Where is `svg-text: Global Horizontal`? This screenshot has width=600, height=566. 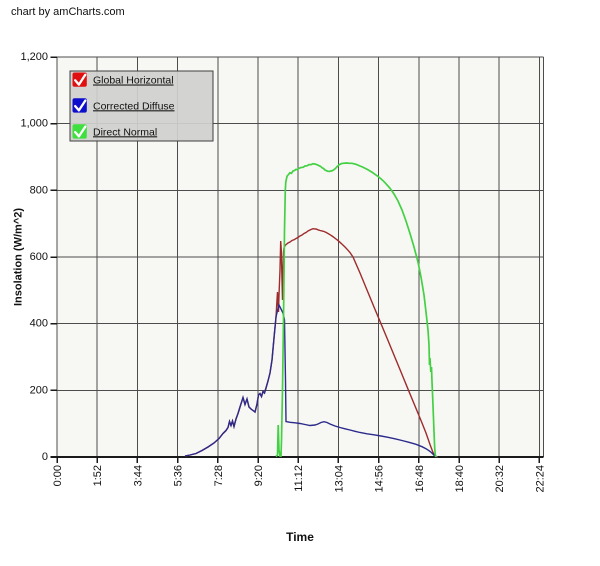
svg-text: Global Horizontal is located at coordinates (133, 81).